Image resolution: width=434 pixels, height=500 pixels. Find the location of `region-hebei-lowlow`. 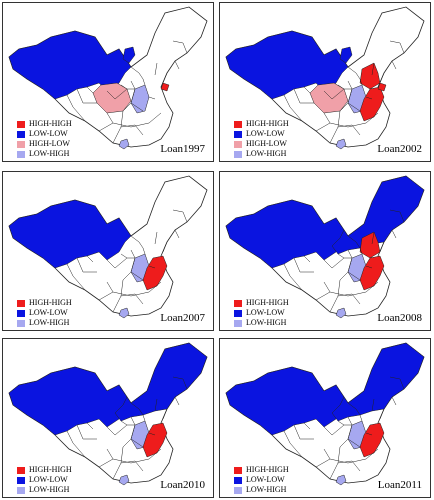

region-hebei-lowlow is located at coordinates (346, 55).